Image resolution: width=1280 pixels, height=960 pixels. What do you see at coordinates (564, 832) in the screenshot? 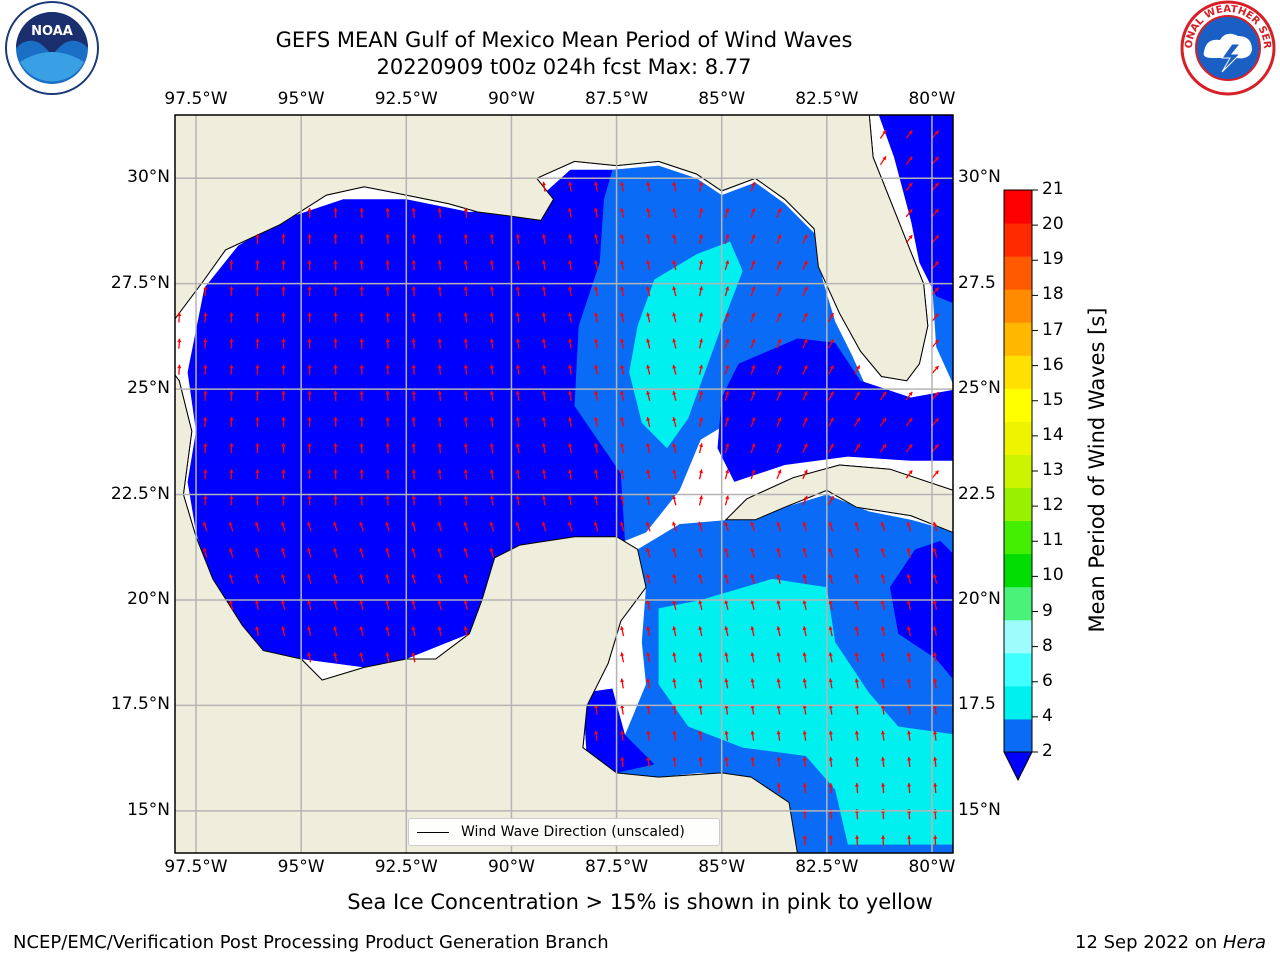
I see `map-legend: Wind Wave Direction (unscaled)` at bounding box center [564, 832].